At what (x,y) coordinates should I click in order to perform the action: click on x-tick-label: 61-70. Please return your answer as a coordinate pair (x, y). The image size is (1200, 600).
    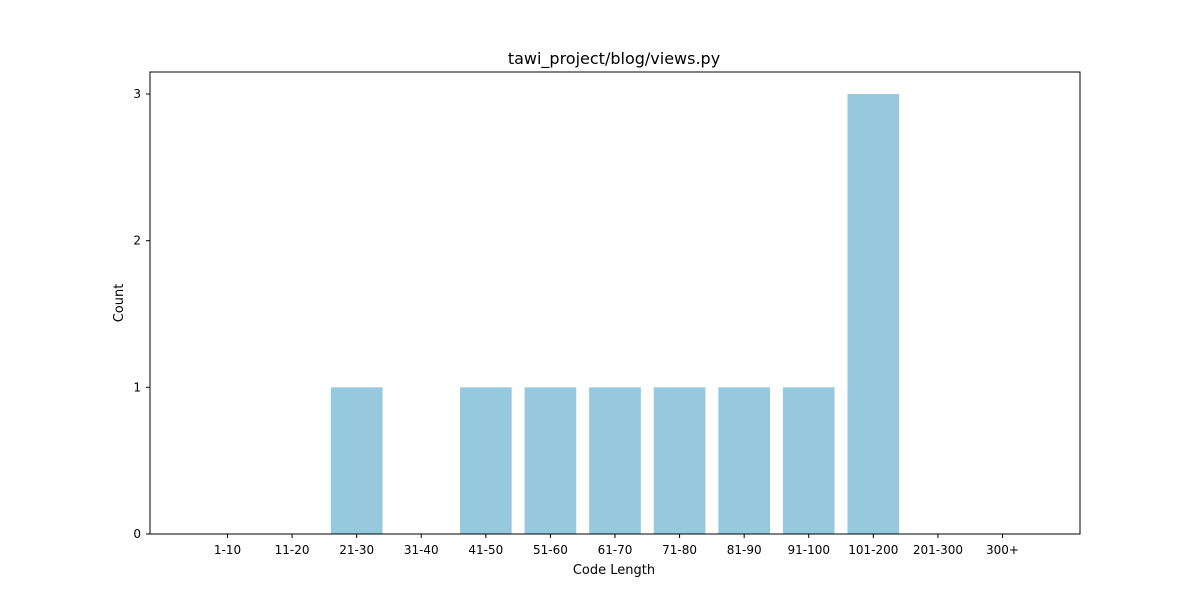
    Looking at the image, I should click on (615, 550).